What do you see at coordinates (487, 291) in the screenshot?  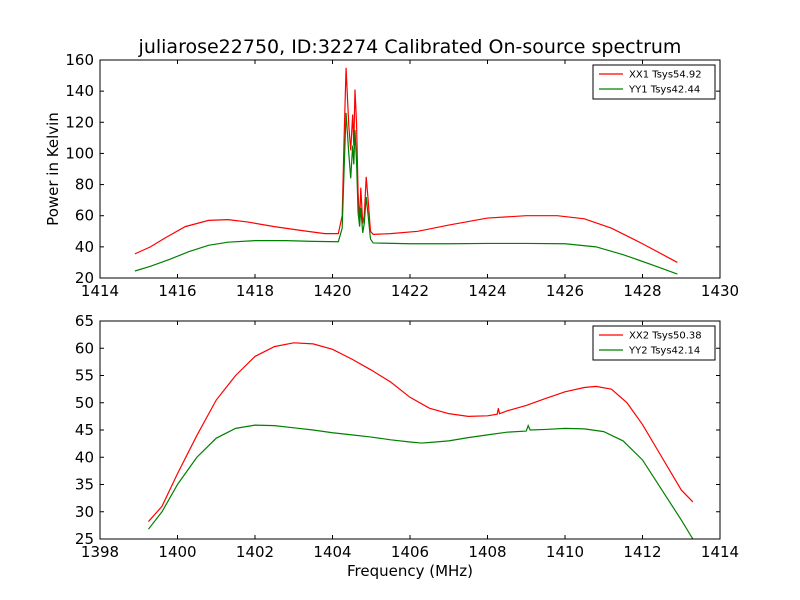 I see `x-tick-label: 1424` at bounding box center [487, 291].